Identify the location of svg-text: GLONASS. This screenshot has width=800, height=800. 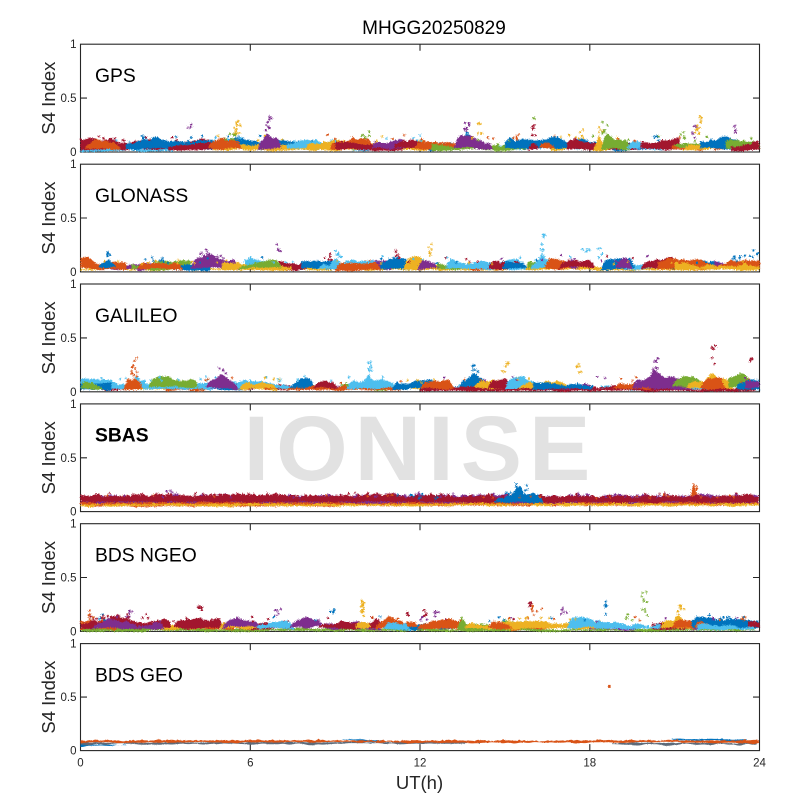
(141, 196).